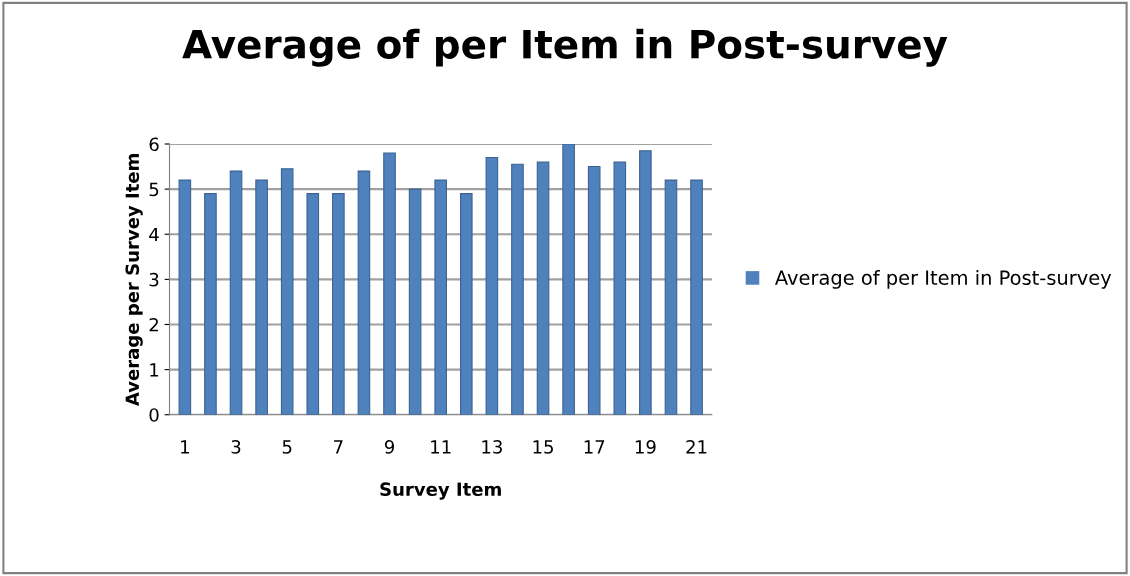  Describe the element at coordinates (236, 447) in the screenshot. I see `x-tick-label: 3` at that location.